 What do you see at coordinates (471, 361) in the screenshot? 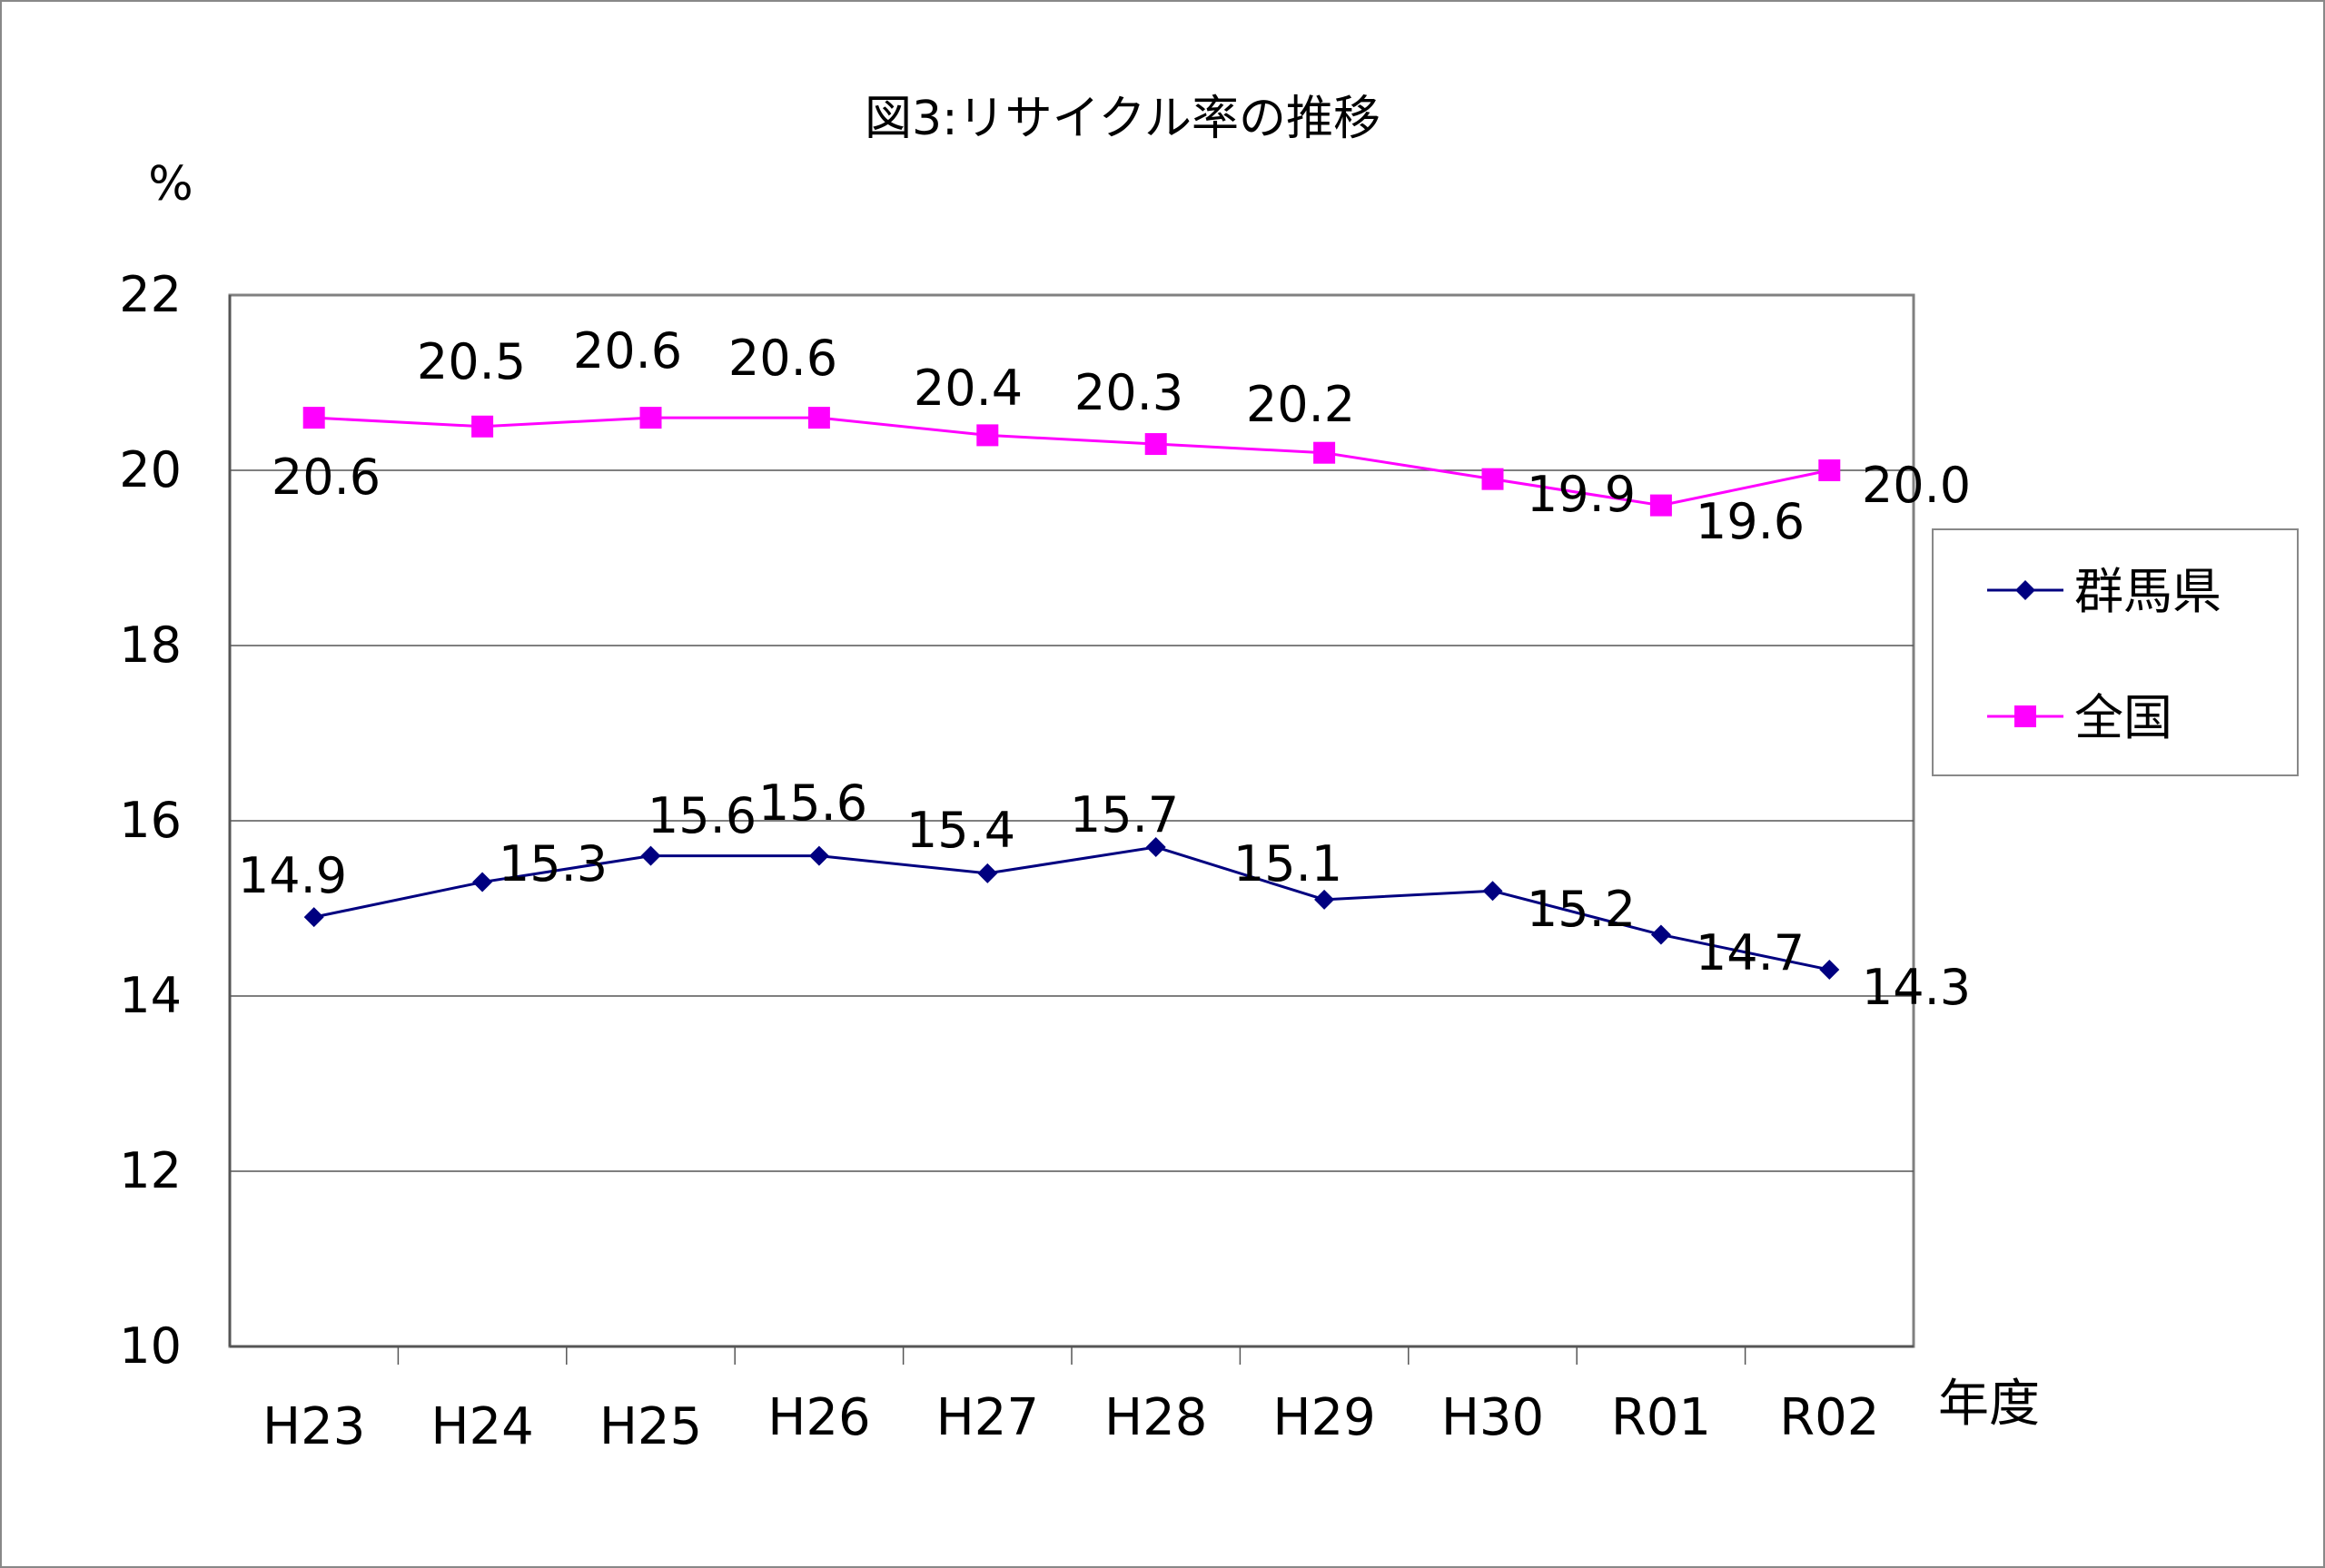
I see `data-label: 20.5` at bounding box center [471, 361].